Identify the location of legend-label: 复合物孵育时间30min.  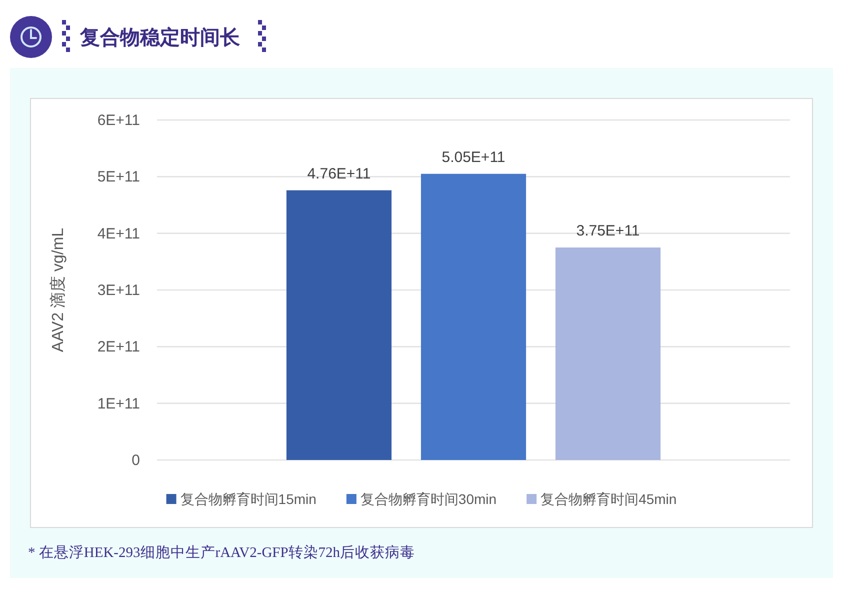
(428, 499).